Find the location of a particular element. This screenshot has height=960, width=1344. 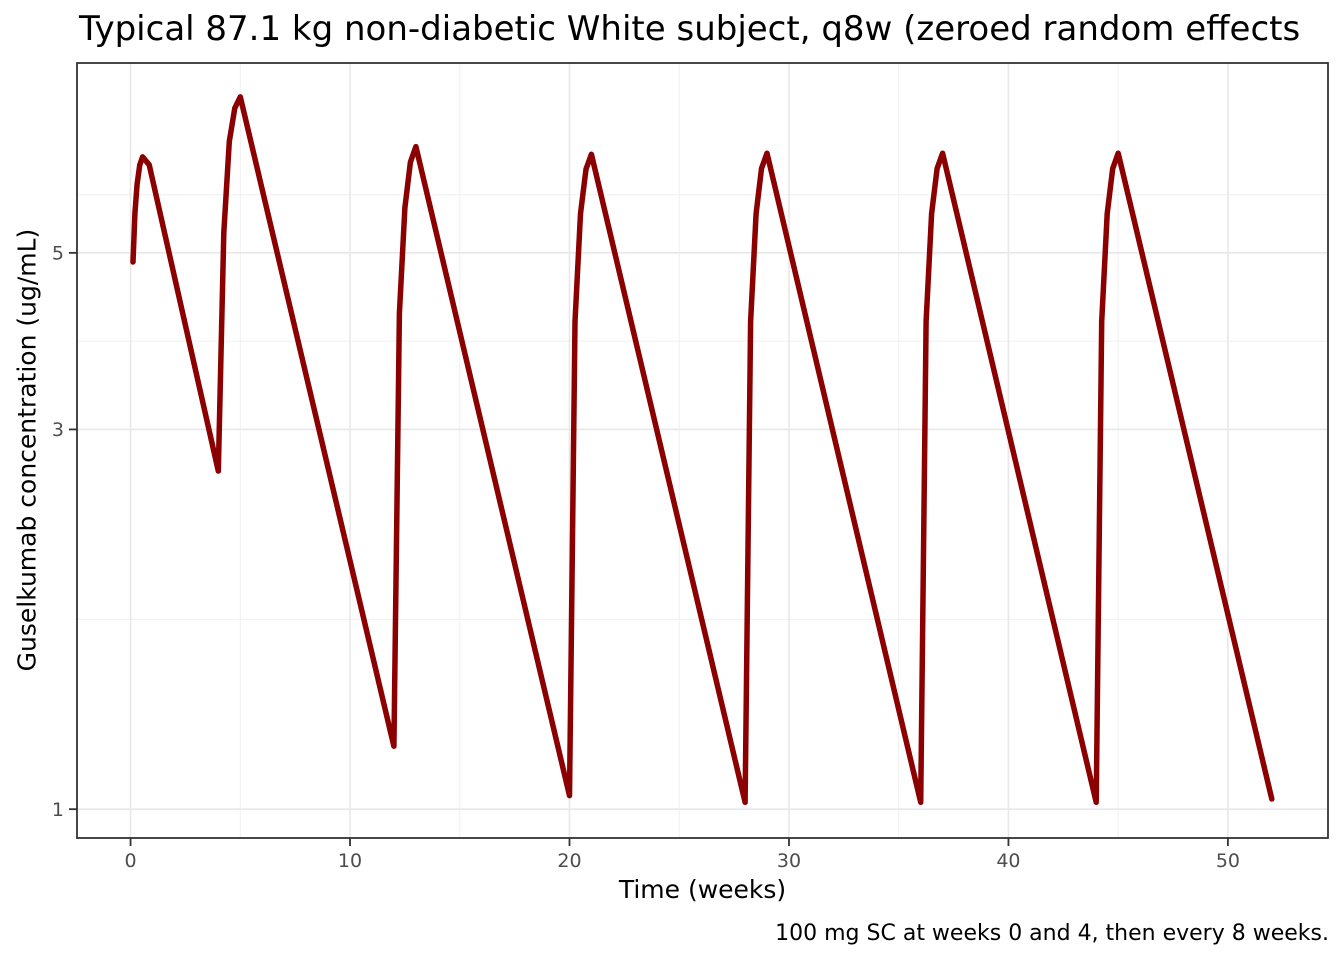

x-tick-label: 0 is located at coordinates (131, 861).